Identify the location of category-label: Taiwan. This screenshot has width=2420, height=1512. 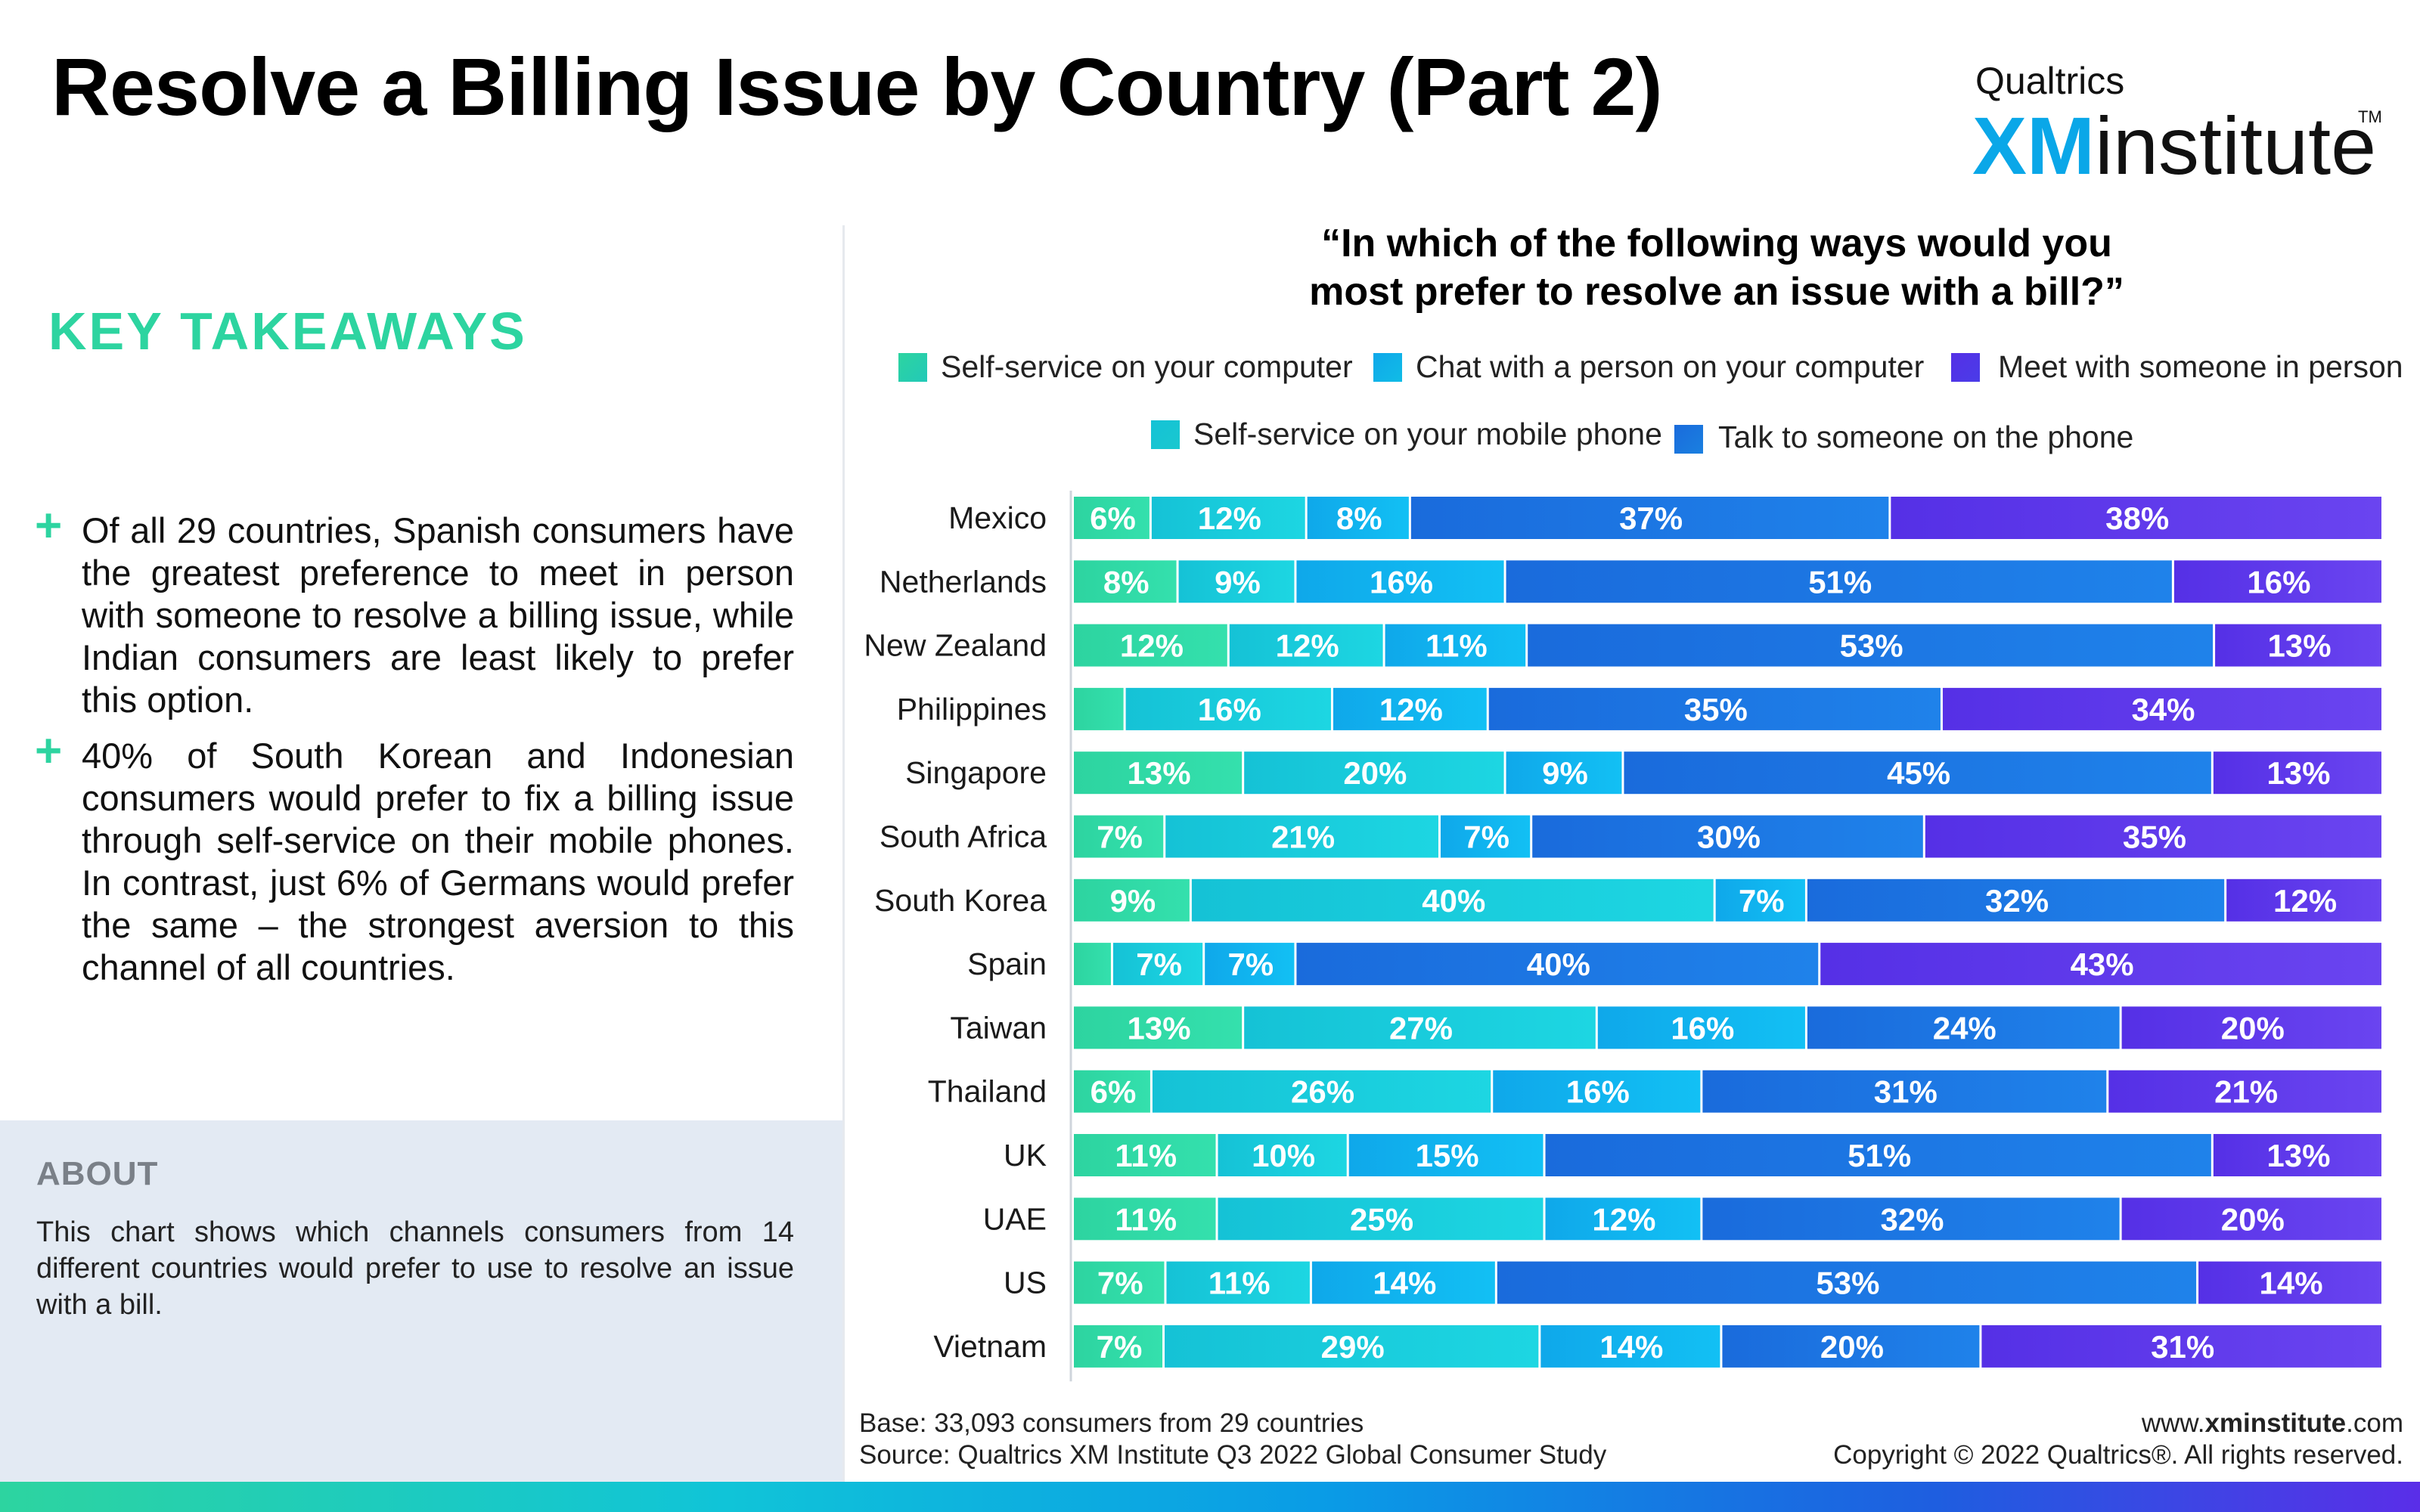
(998, 1027).